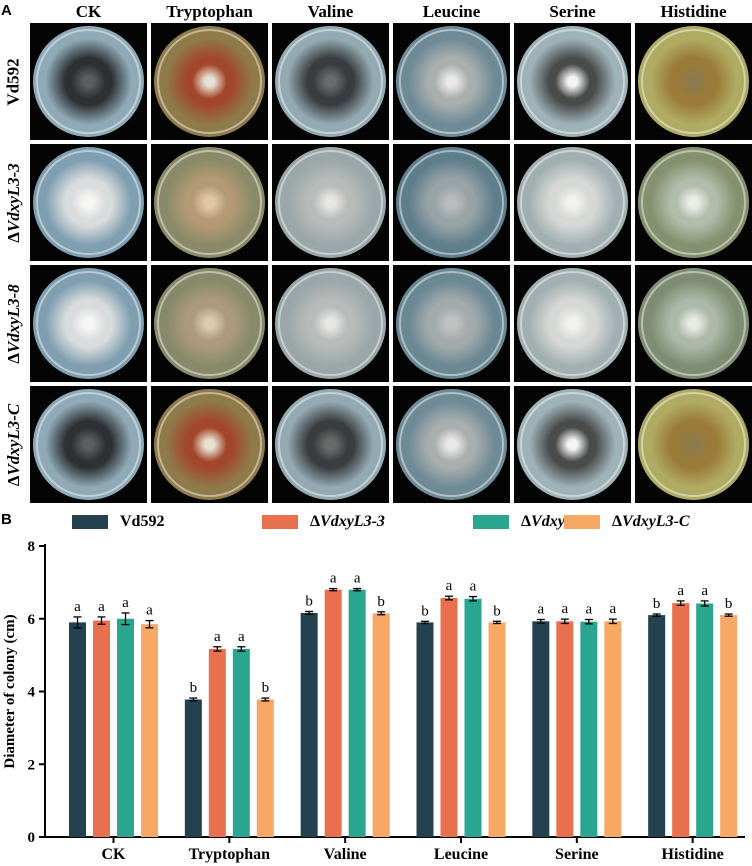 This screenshot has width=752, height=866. Describe the element at coordinates (627, 522) in the screenshot. I see `legend-item-4: Δ VdxyL3-C` at that location.